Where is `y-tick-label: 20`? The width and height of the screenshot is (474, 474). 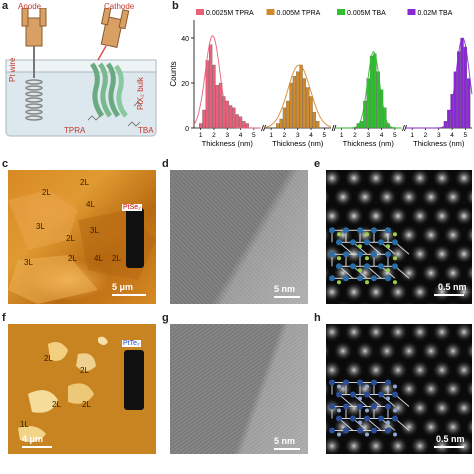 y-tick-label: 20 is located at coordinates (185, 84).